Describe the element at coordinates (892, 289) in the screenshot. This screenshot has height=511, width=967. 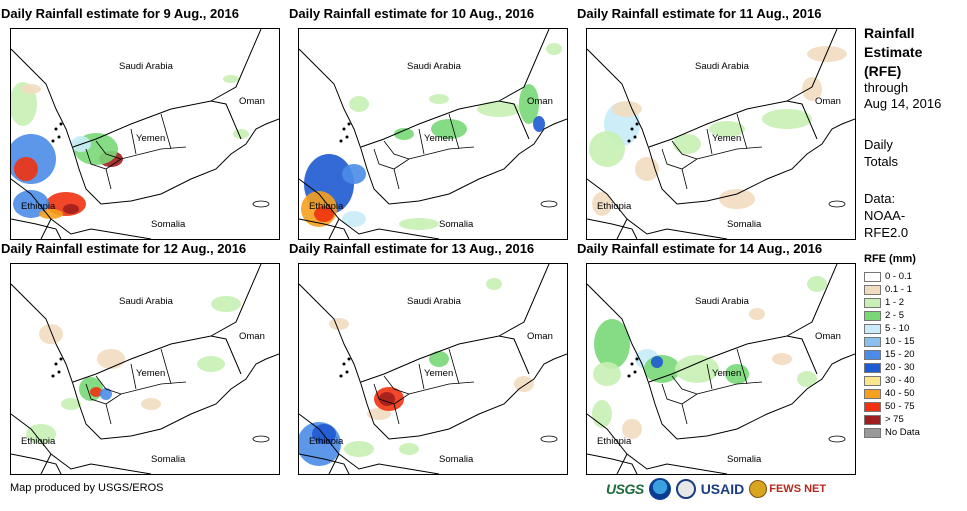
I see `legend-item: 0.1 - 1` at that location.